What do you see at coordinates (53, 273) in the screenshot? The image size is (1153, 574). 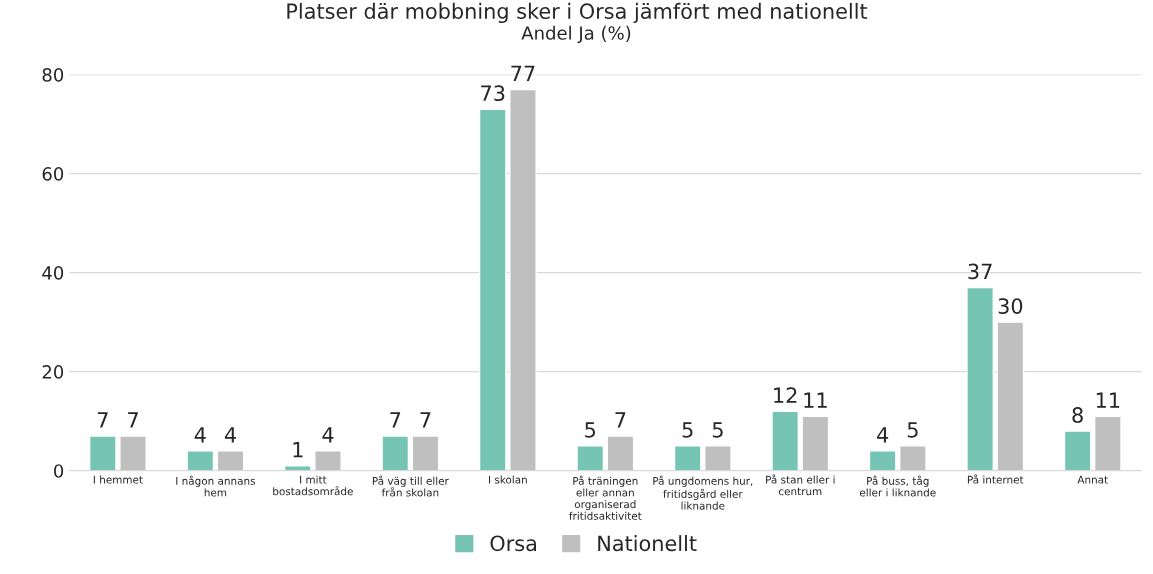 I see `y-tick-label: 40` at bounding box center [53, 273].